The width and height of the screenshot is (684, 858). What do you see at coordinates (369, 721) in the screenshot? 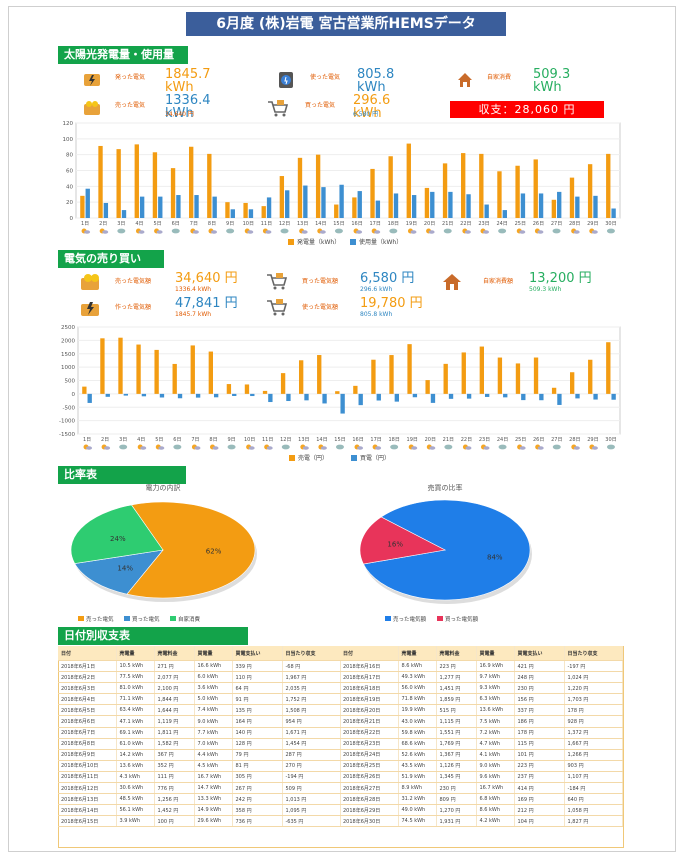
I see `table-cell: 2018年6月21日` at bounding box center [369, 721].